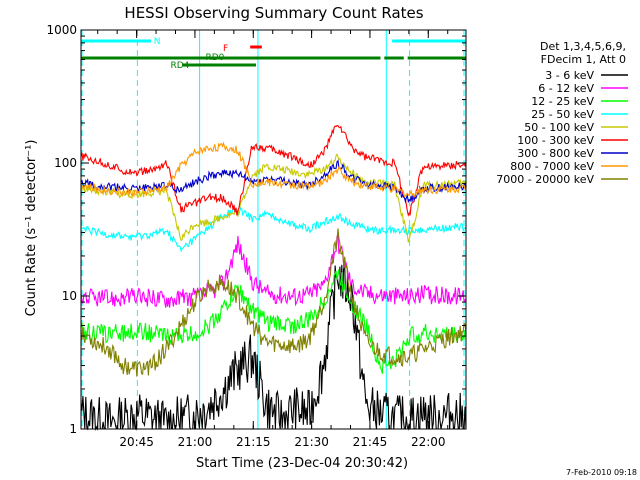  Describe the element at coordinates (195, 442) in the screenshot. I see `x-tick-label: 21:00` at that location.